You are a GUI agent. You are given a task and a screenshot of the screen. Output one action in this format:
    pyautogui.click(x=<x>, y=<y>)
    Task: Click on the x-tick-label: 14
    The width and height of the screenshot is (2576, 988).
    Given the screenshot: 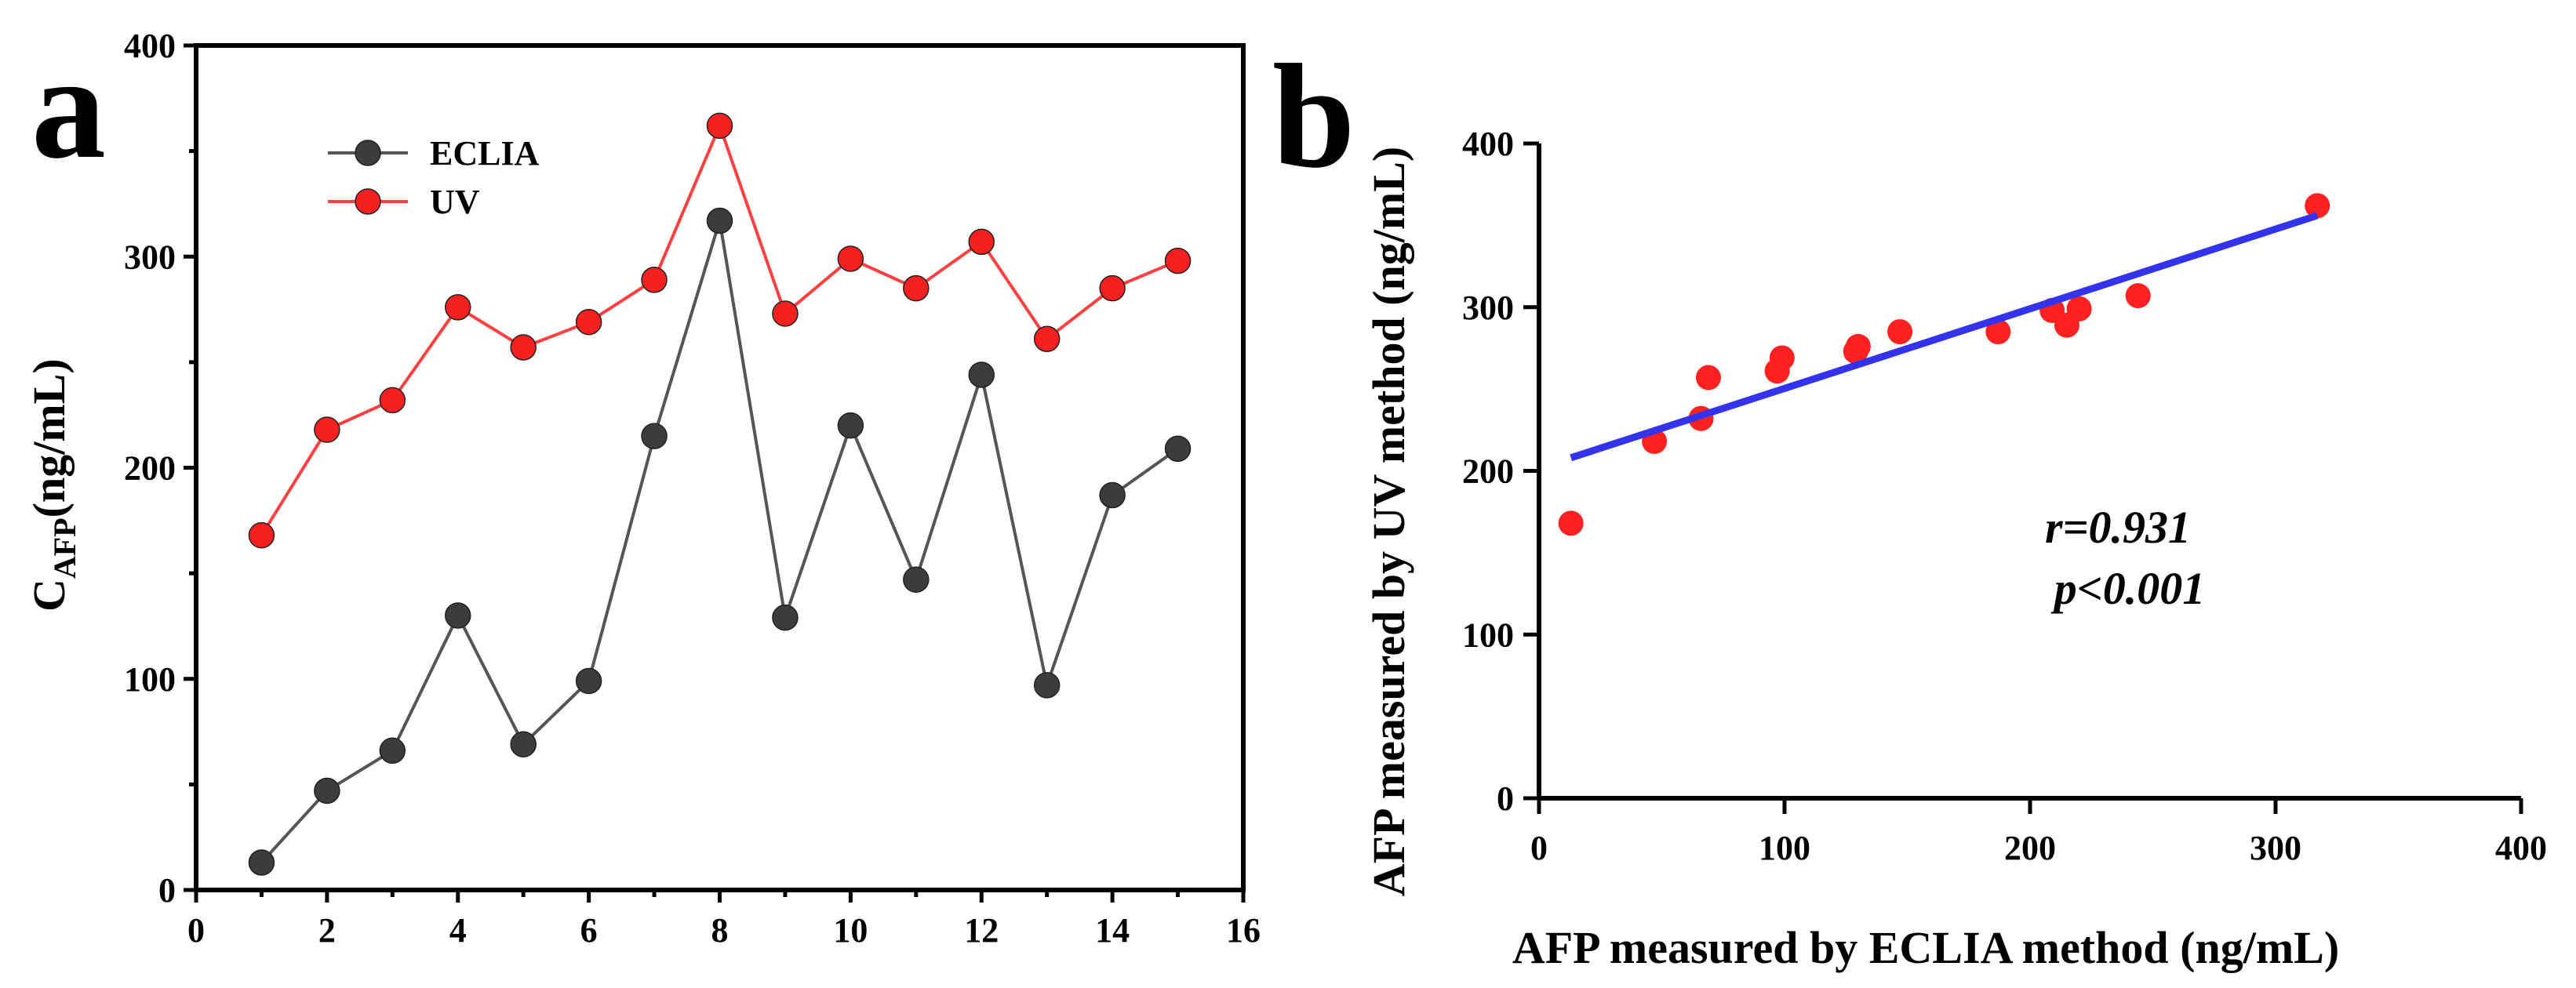 What is the action you would take?
    pyautogui.click(x=1112, y=930)
    